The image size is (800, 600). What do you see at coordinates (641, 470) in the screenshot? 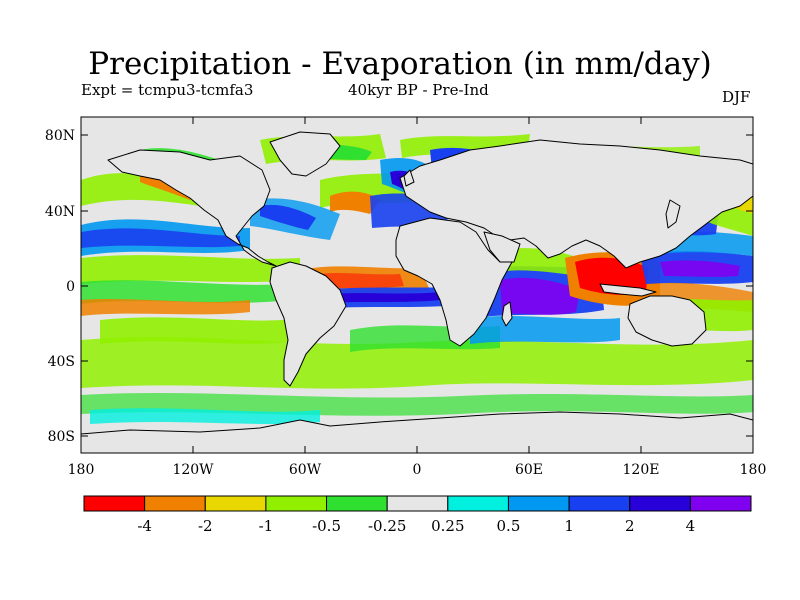
I see `lon-tick-label: 120E` at bounding box center [641, 470].